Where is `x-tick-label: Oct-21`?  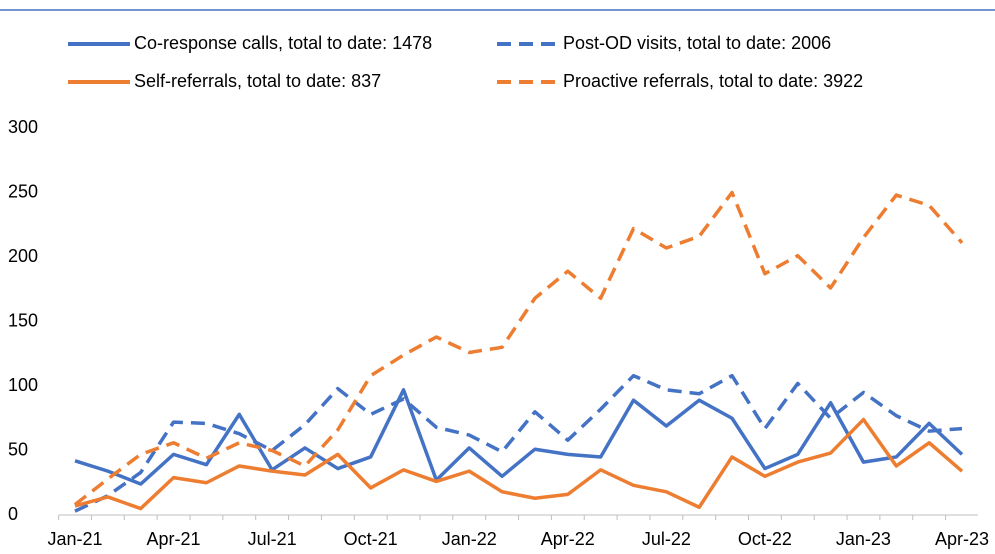
x-tick-label: Oct-21 is located at coordinates (371, 539).